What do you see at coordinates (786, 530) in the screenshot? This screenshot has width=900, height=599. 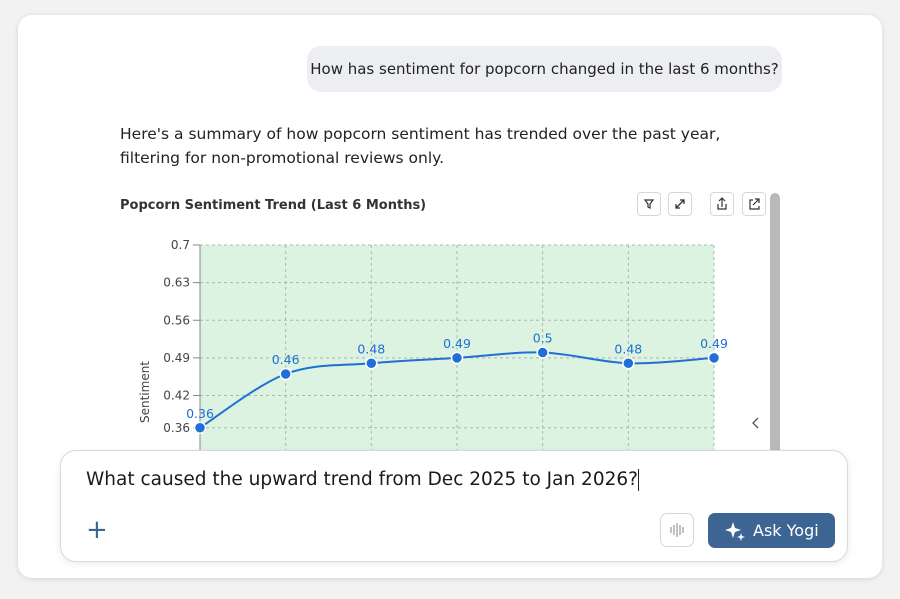 I see `ask-label: Ask Yogi` at bounding box center [786, 530].